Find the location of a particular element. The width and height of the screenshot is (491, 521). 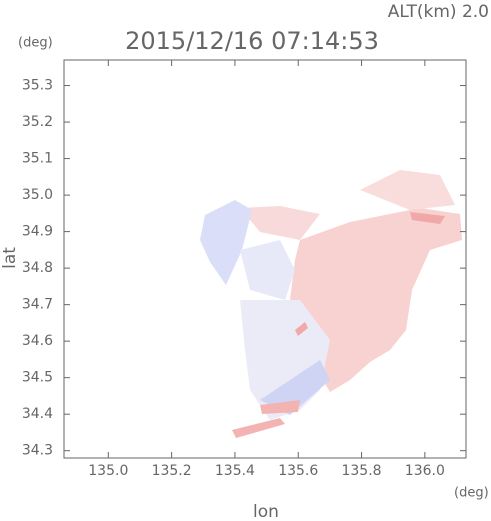

y-unit: (deg) is located at coordinates (35, 43).